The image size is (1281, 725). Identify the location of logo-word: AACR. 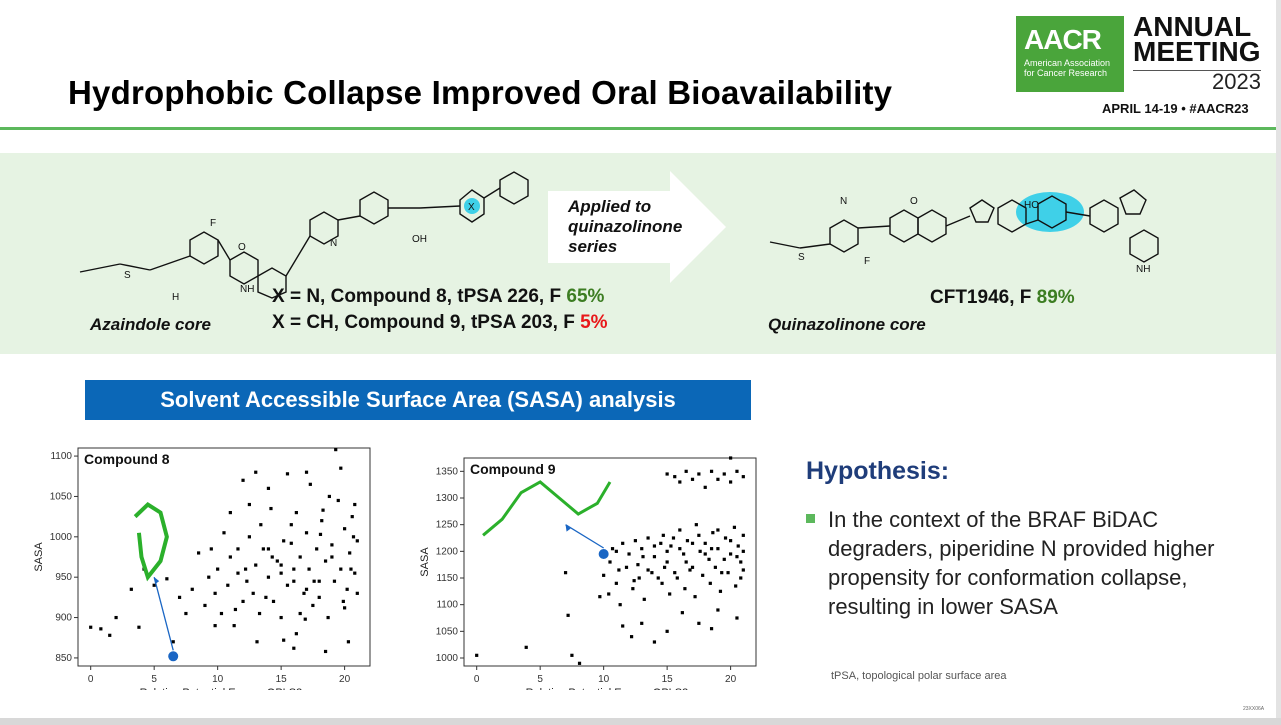
(1063, 39).